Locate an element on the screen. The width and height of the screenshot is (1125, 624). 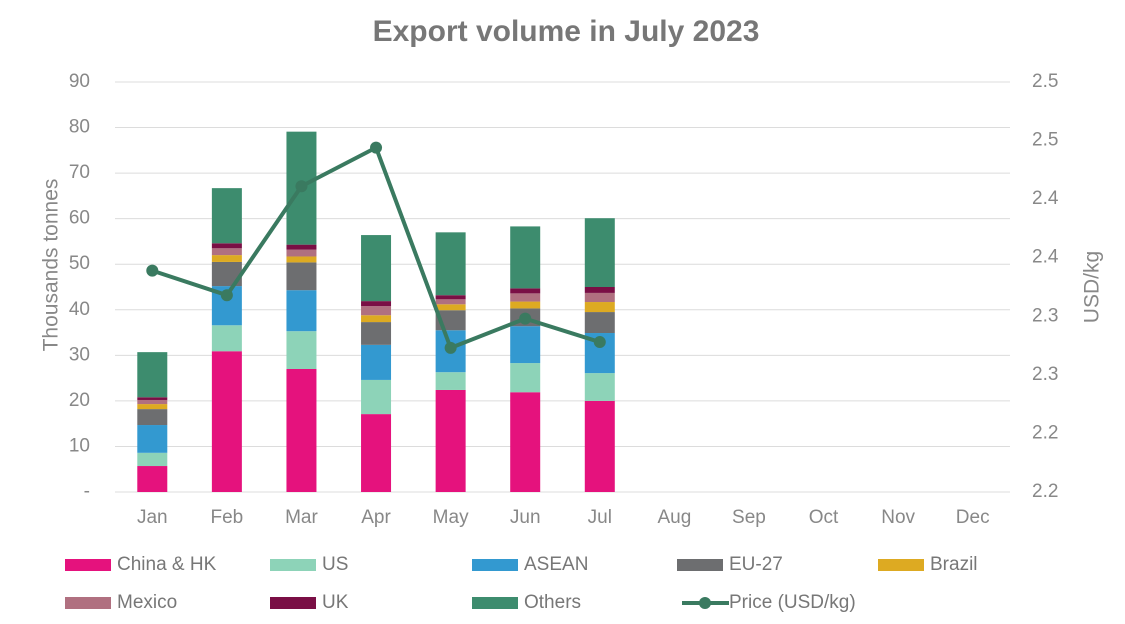
y-tick-label: - is located at coordinates (87, 491).